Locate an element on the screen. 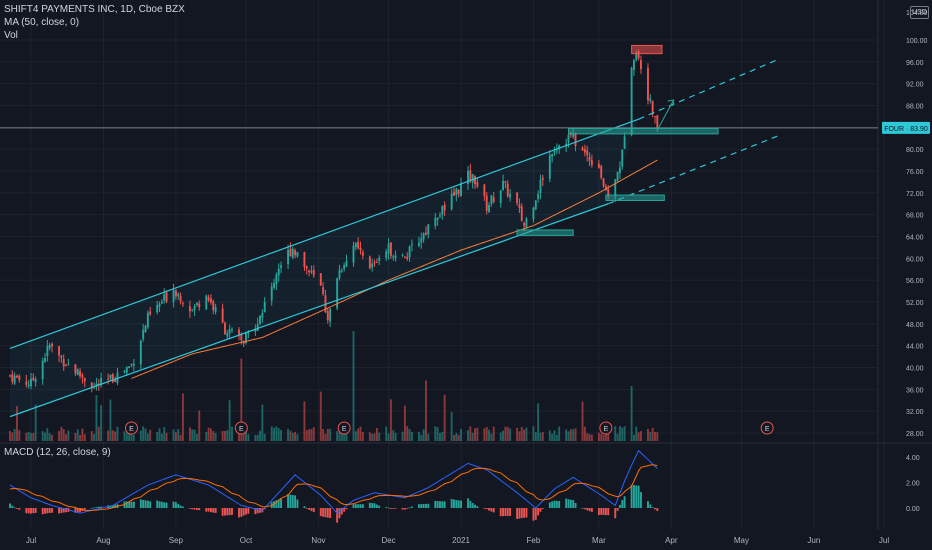  earnings-marker-label: E is located at coordinates (241, 429).